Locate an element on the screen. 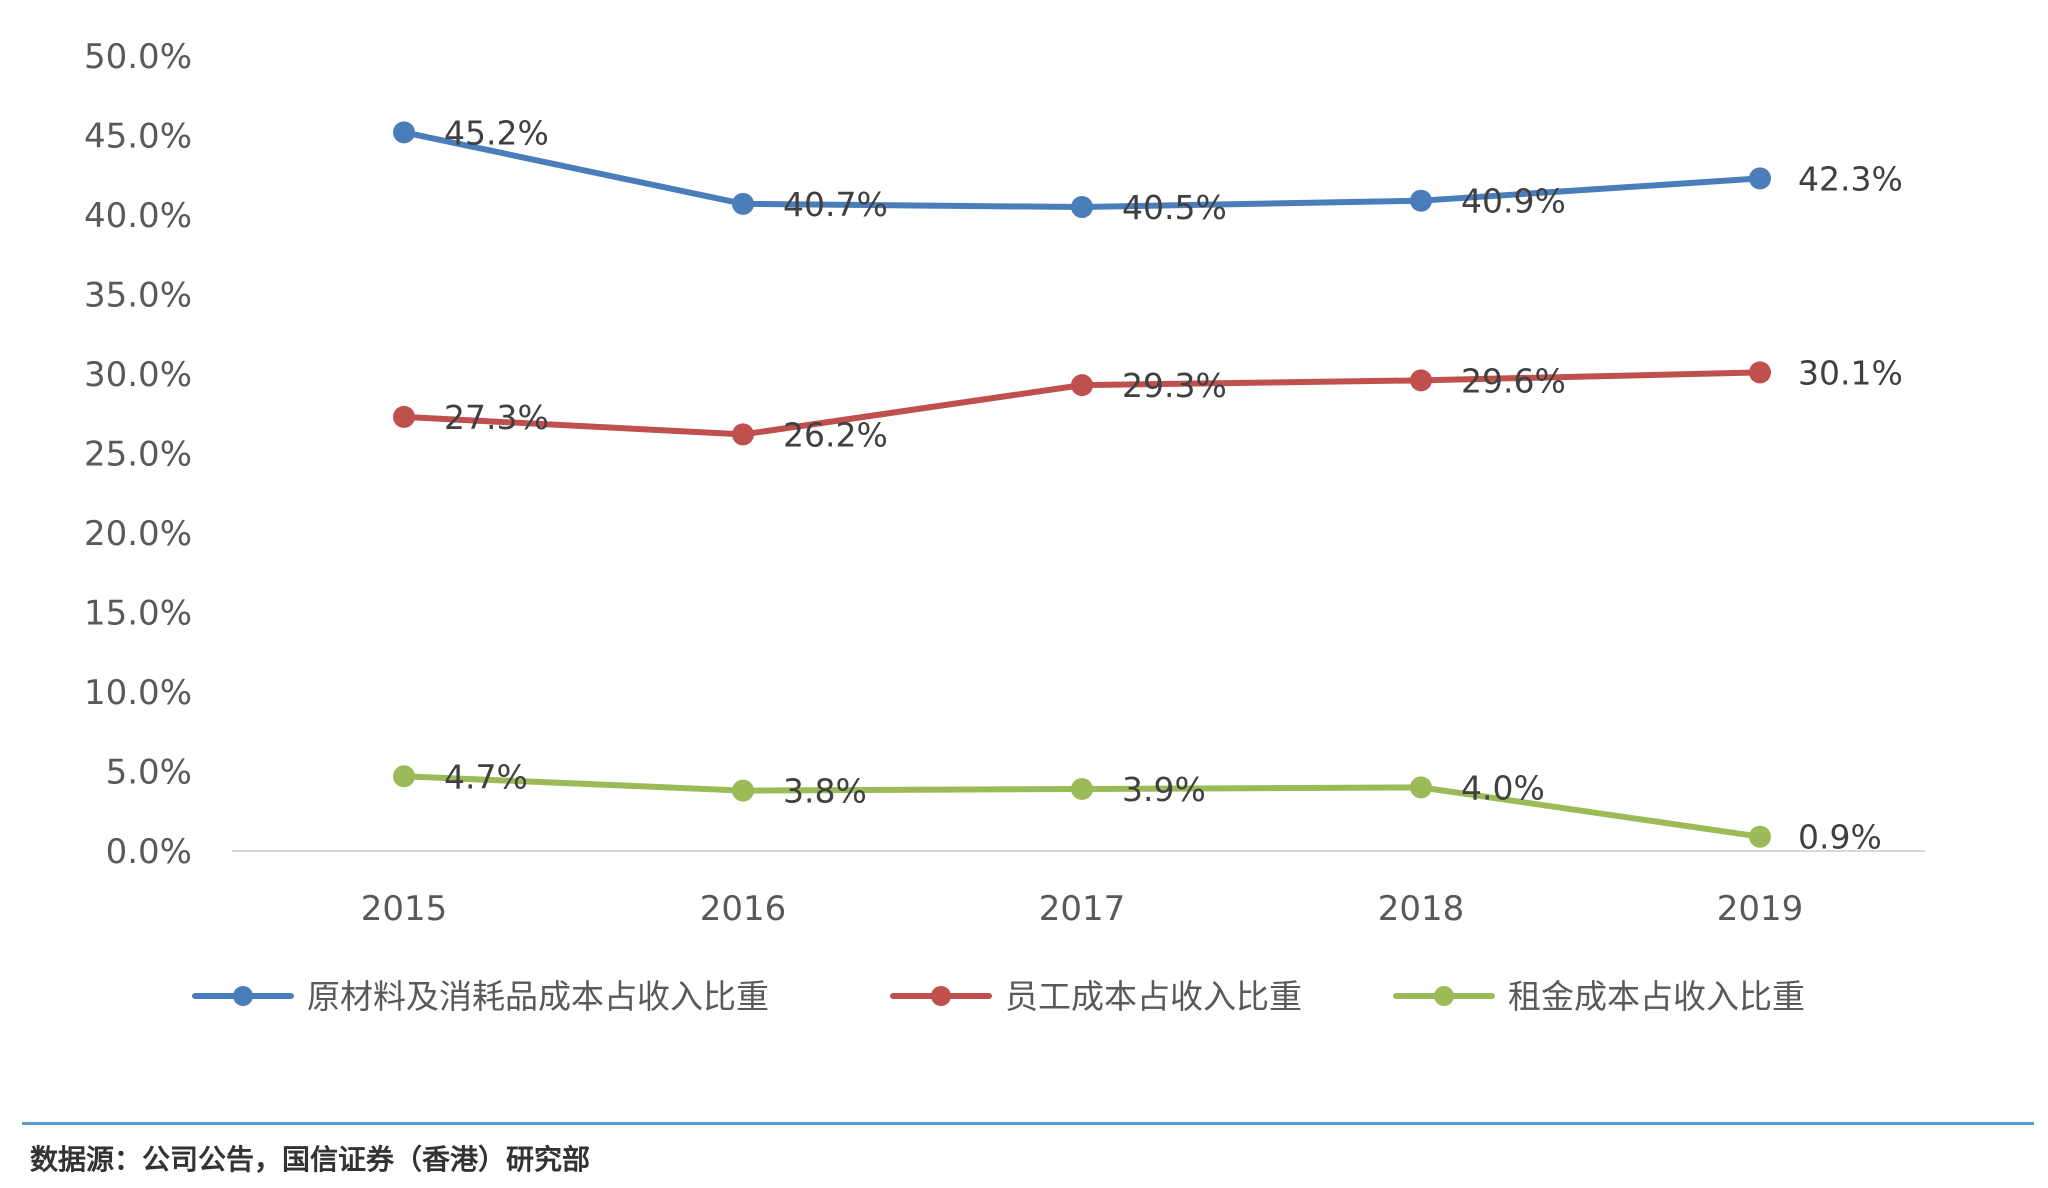 This screenshot has height=1188, width=2048. x-axis: 2015 2016 2017 2018 2019 is located at coordinates (1082, 909).